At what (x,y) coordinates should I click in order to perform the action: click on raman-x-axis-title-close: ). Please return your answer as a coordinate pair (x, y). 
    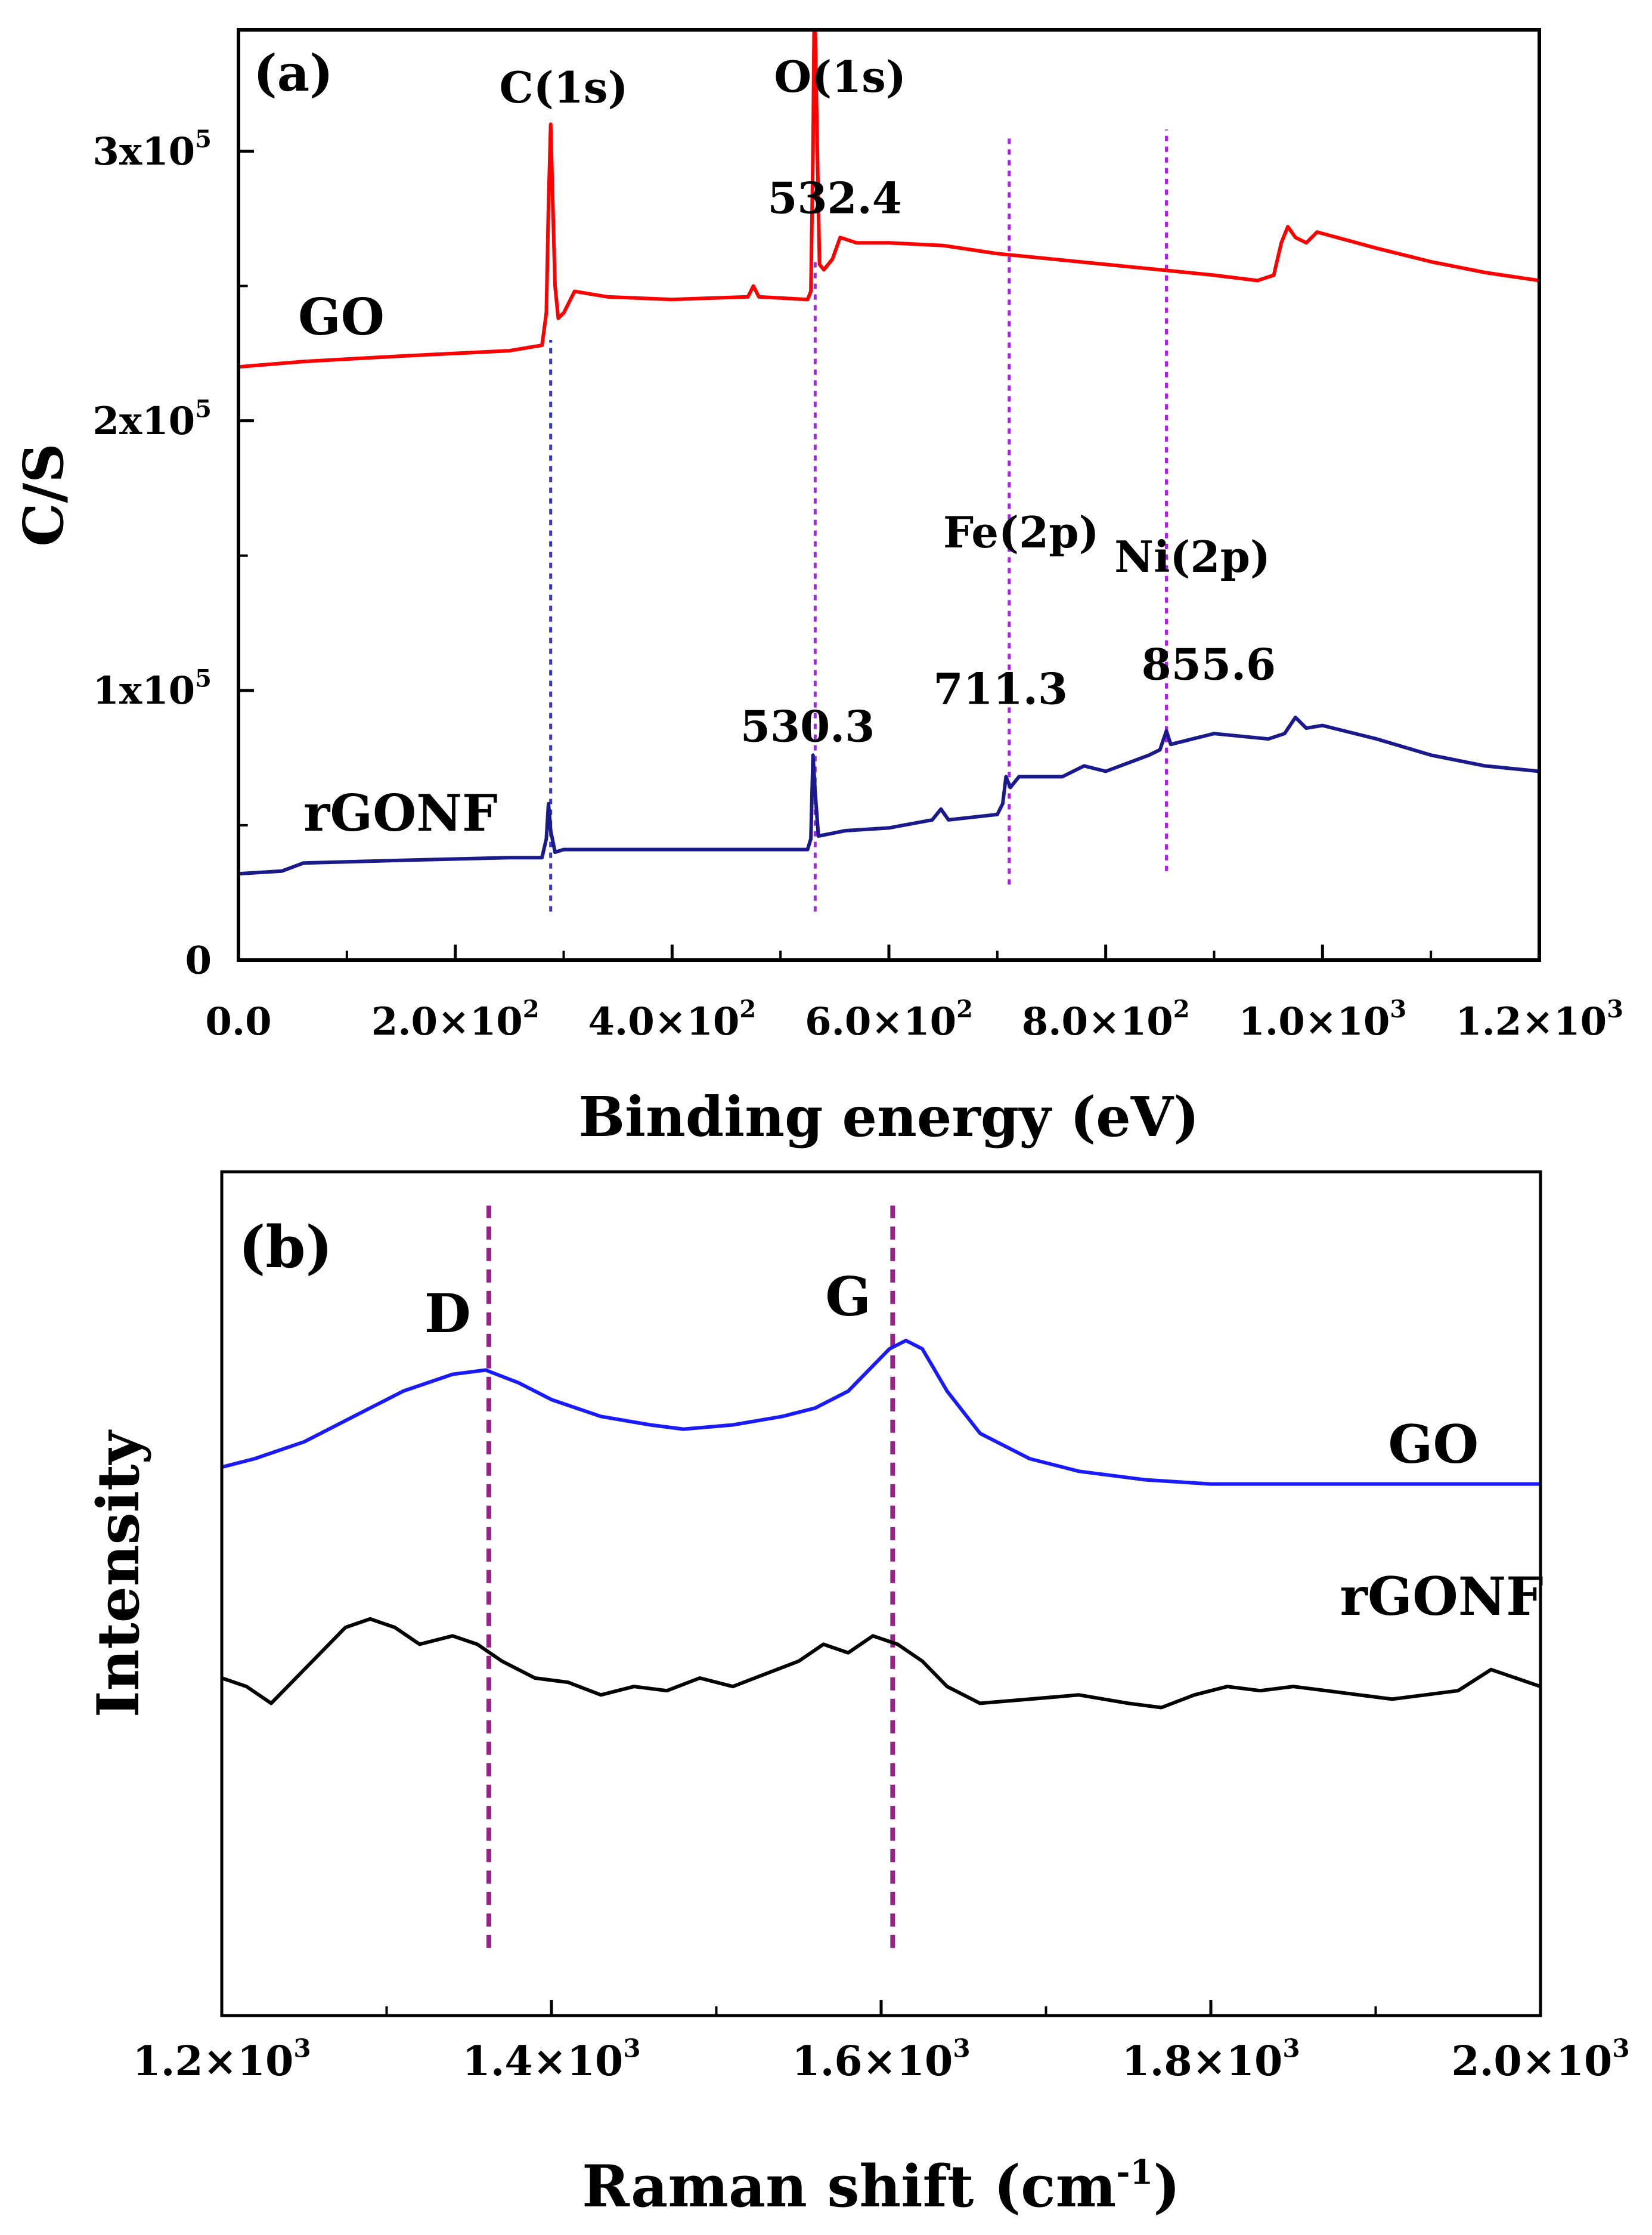
    Looking at the image, I should click on (1166, 2186).